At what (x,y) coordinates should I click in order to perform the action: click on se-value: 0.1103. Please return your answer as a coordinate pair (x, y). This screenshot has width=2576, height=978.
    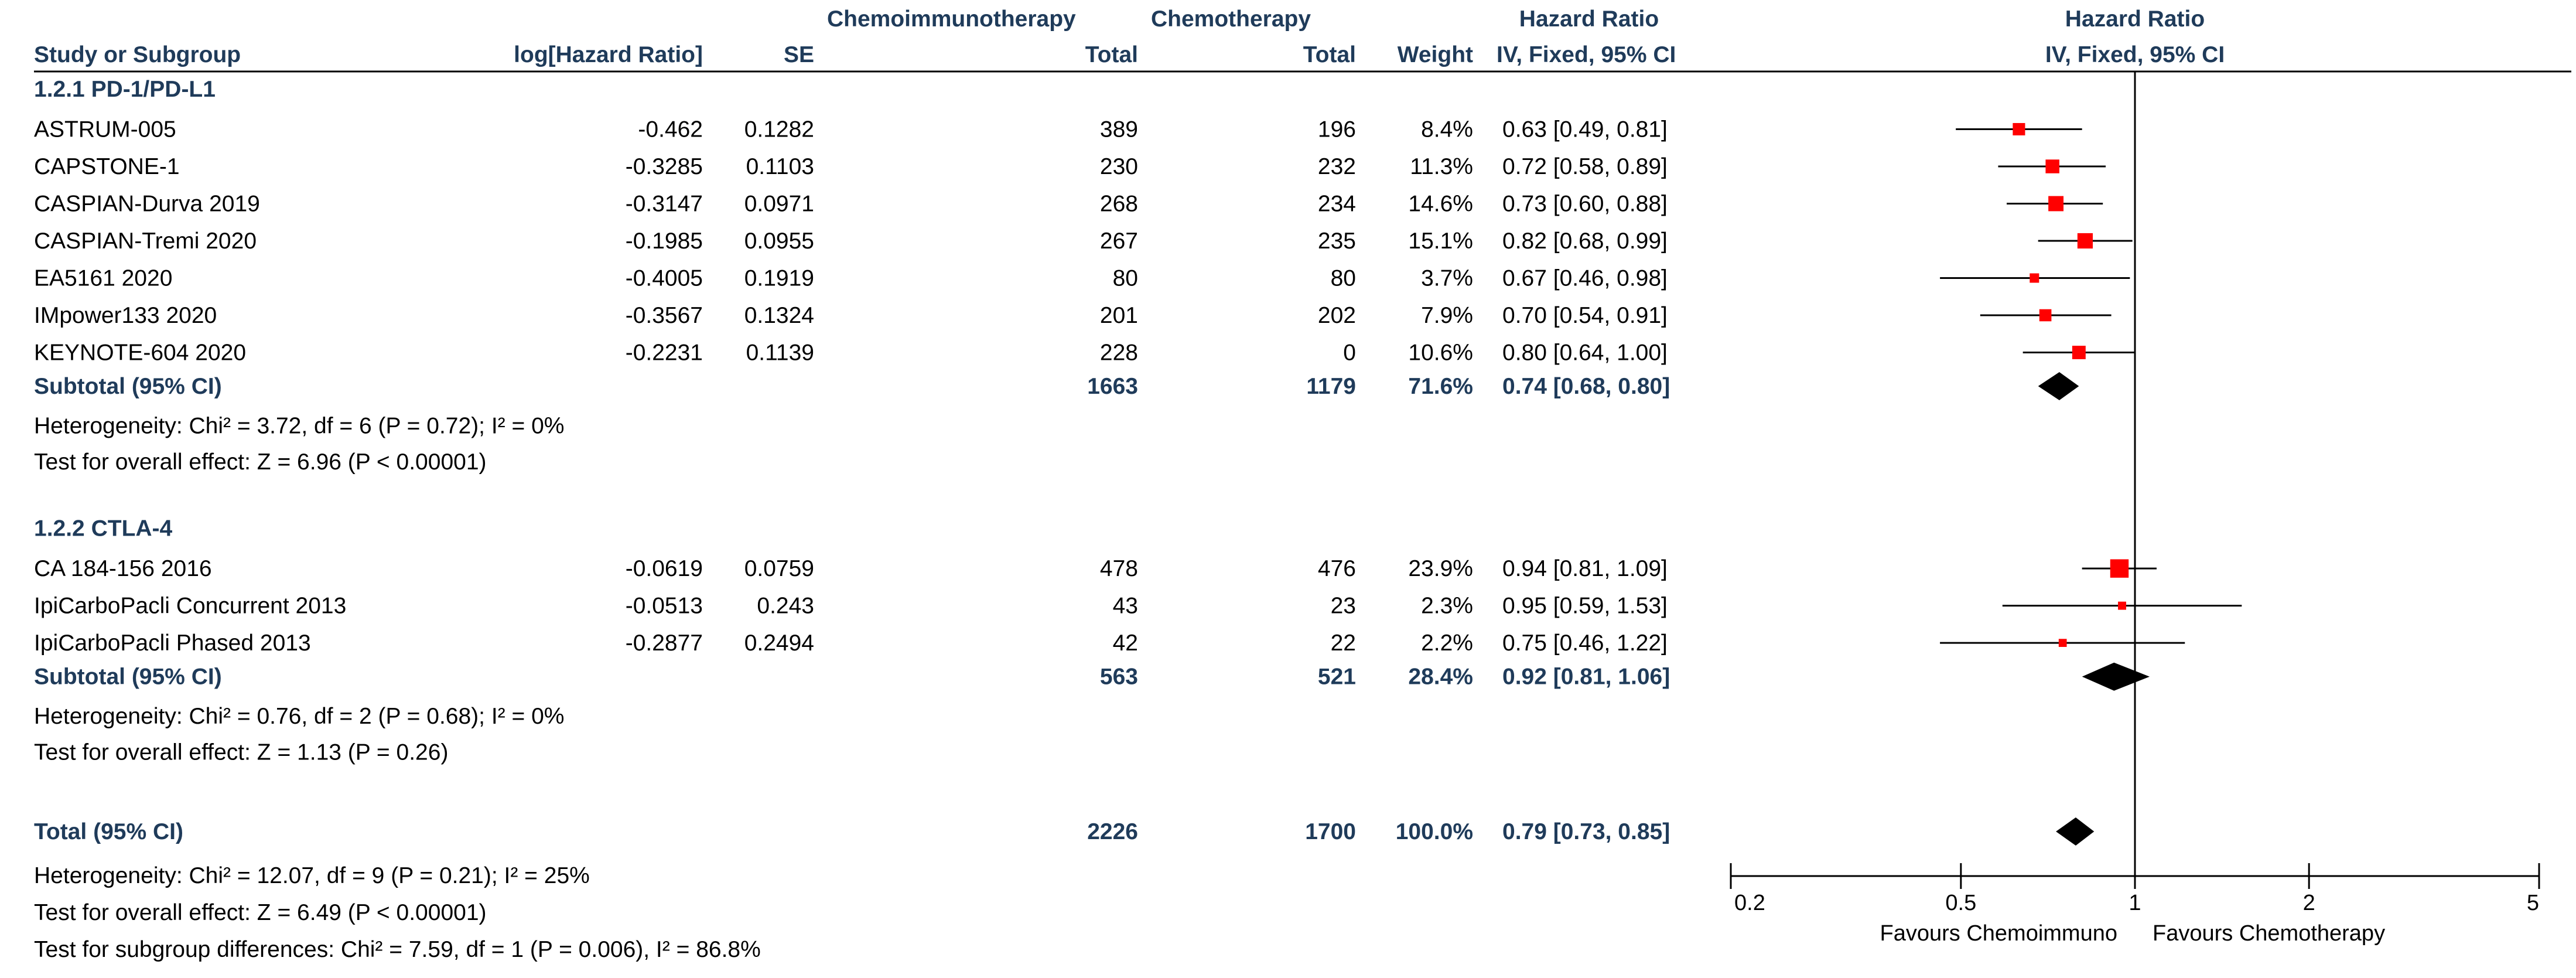
    Looking at the image, I should click on (780, 166).